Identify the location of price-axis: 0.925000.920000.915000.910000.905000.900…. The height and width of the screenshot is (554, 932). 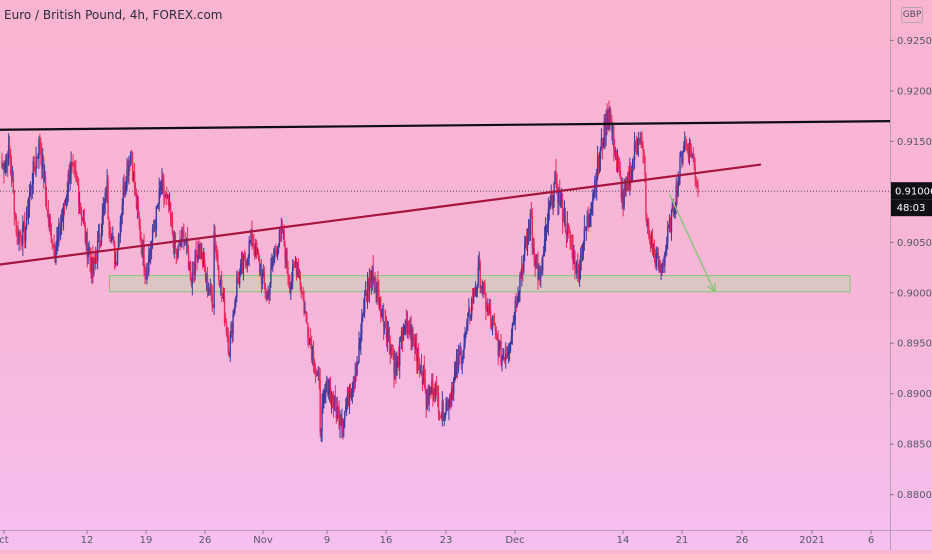
(911, 268).